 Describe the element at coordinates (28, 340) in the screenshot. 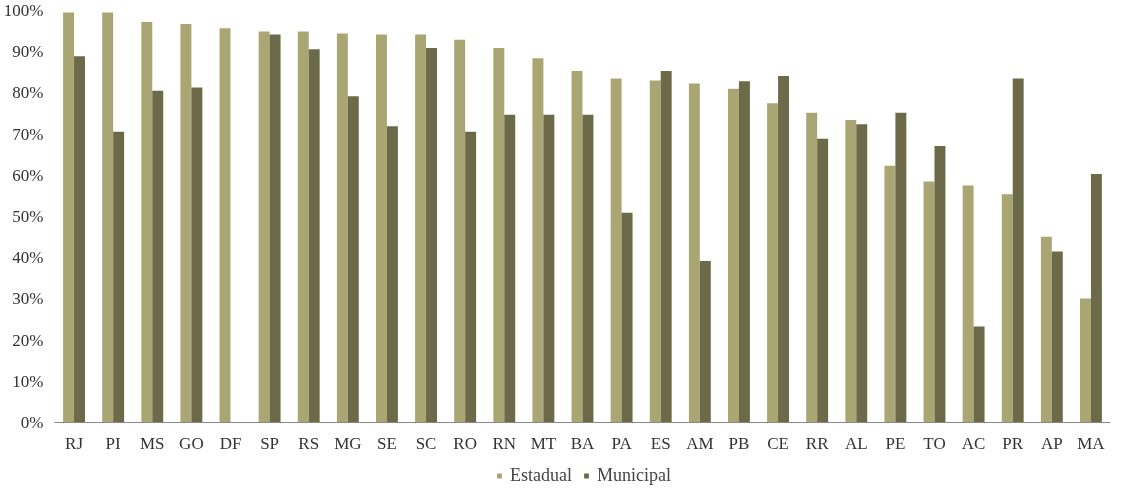

I see `y-tick-label: 20%` at that location.